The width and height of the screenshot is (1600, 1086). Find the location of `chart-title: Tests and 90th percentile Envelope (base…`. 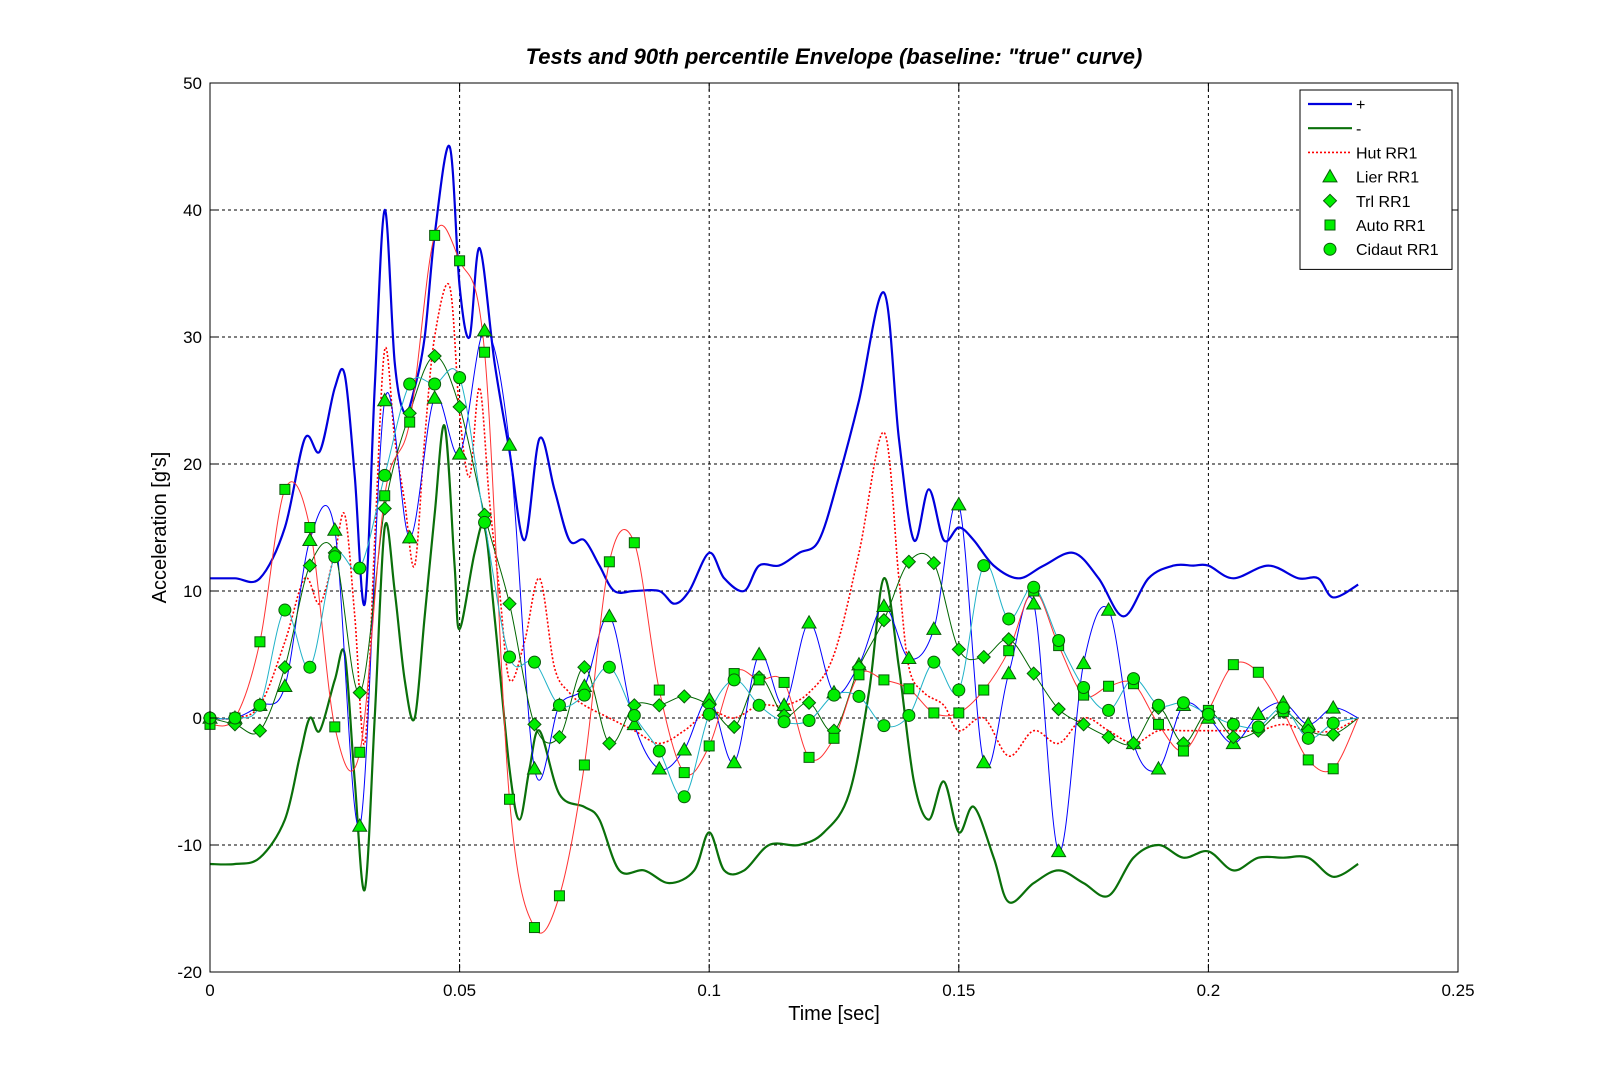

chart-title: Tests and 90th percentile Envelope (base… is located at coordinates (834, 56).